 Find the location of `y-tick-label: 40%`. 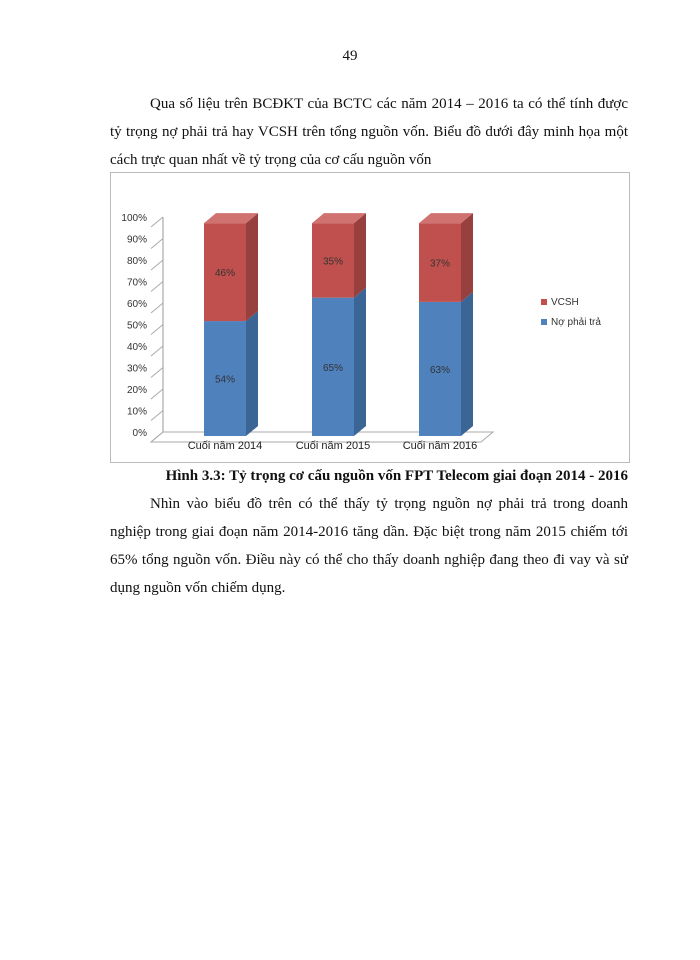

y-tick-label: 40% is located at coordinates (137, 347).